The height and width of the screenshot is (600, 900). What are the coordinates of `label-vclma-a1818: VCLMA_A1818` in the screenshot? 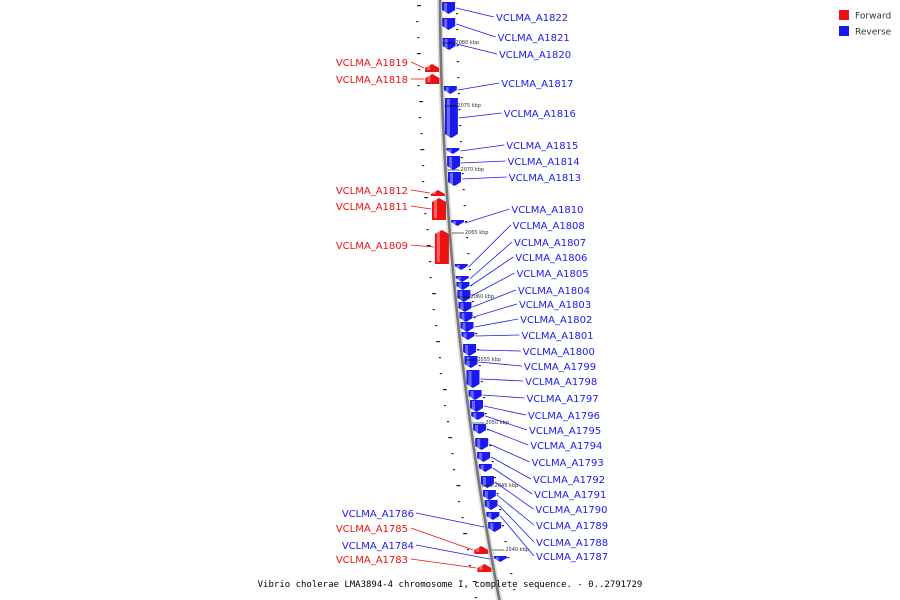 It's located at (372, 80).